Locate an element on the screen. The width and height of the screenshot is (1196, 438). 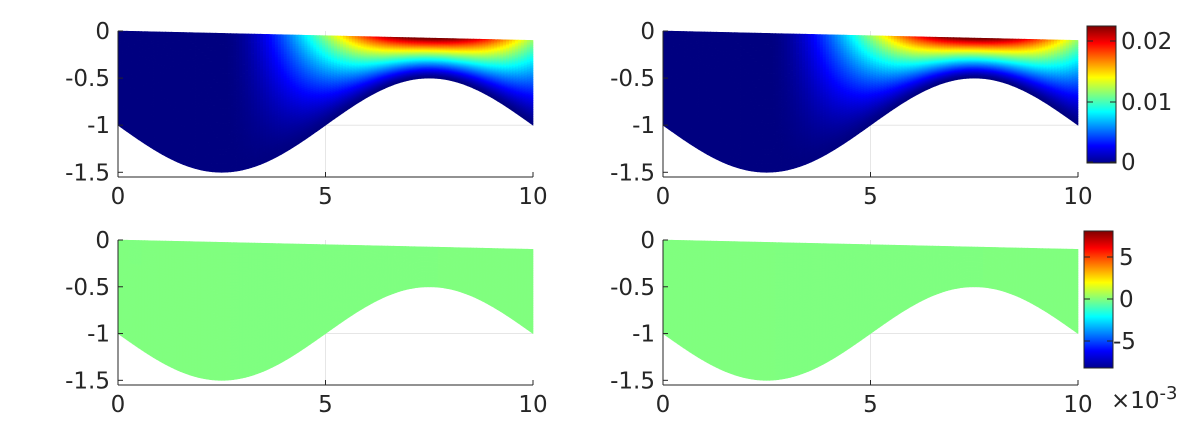
colorbar-bottom-tick: 5 is located at coordinates (1126, 258).